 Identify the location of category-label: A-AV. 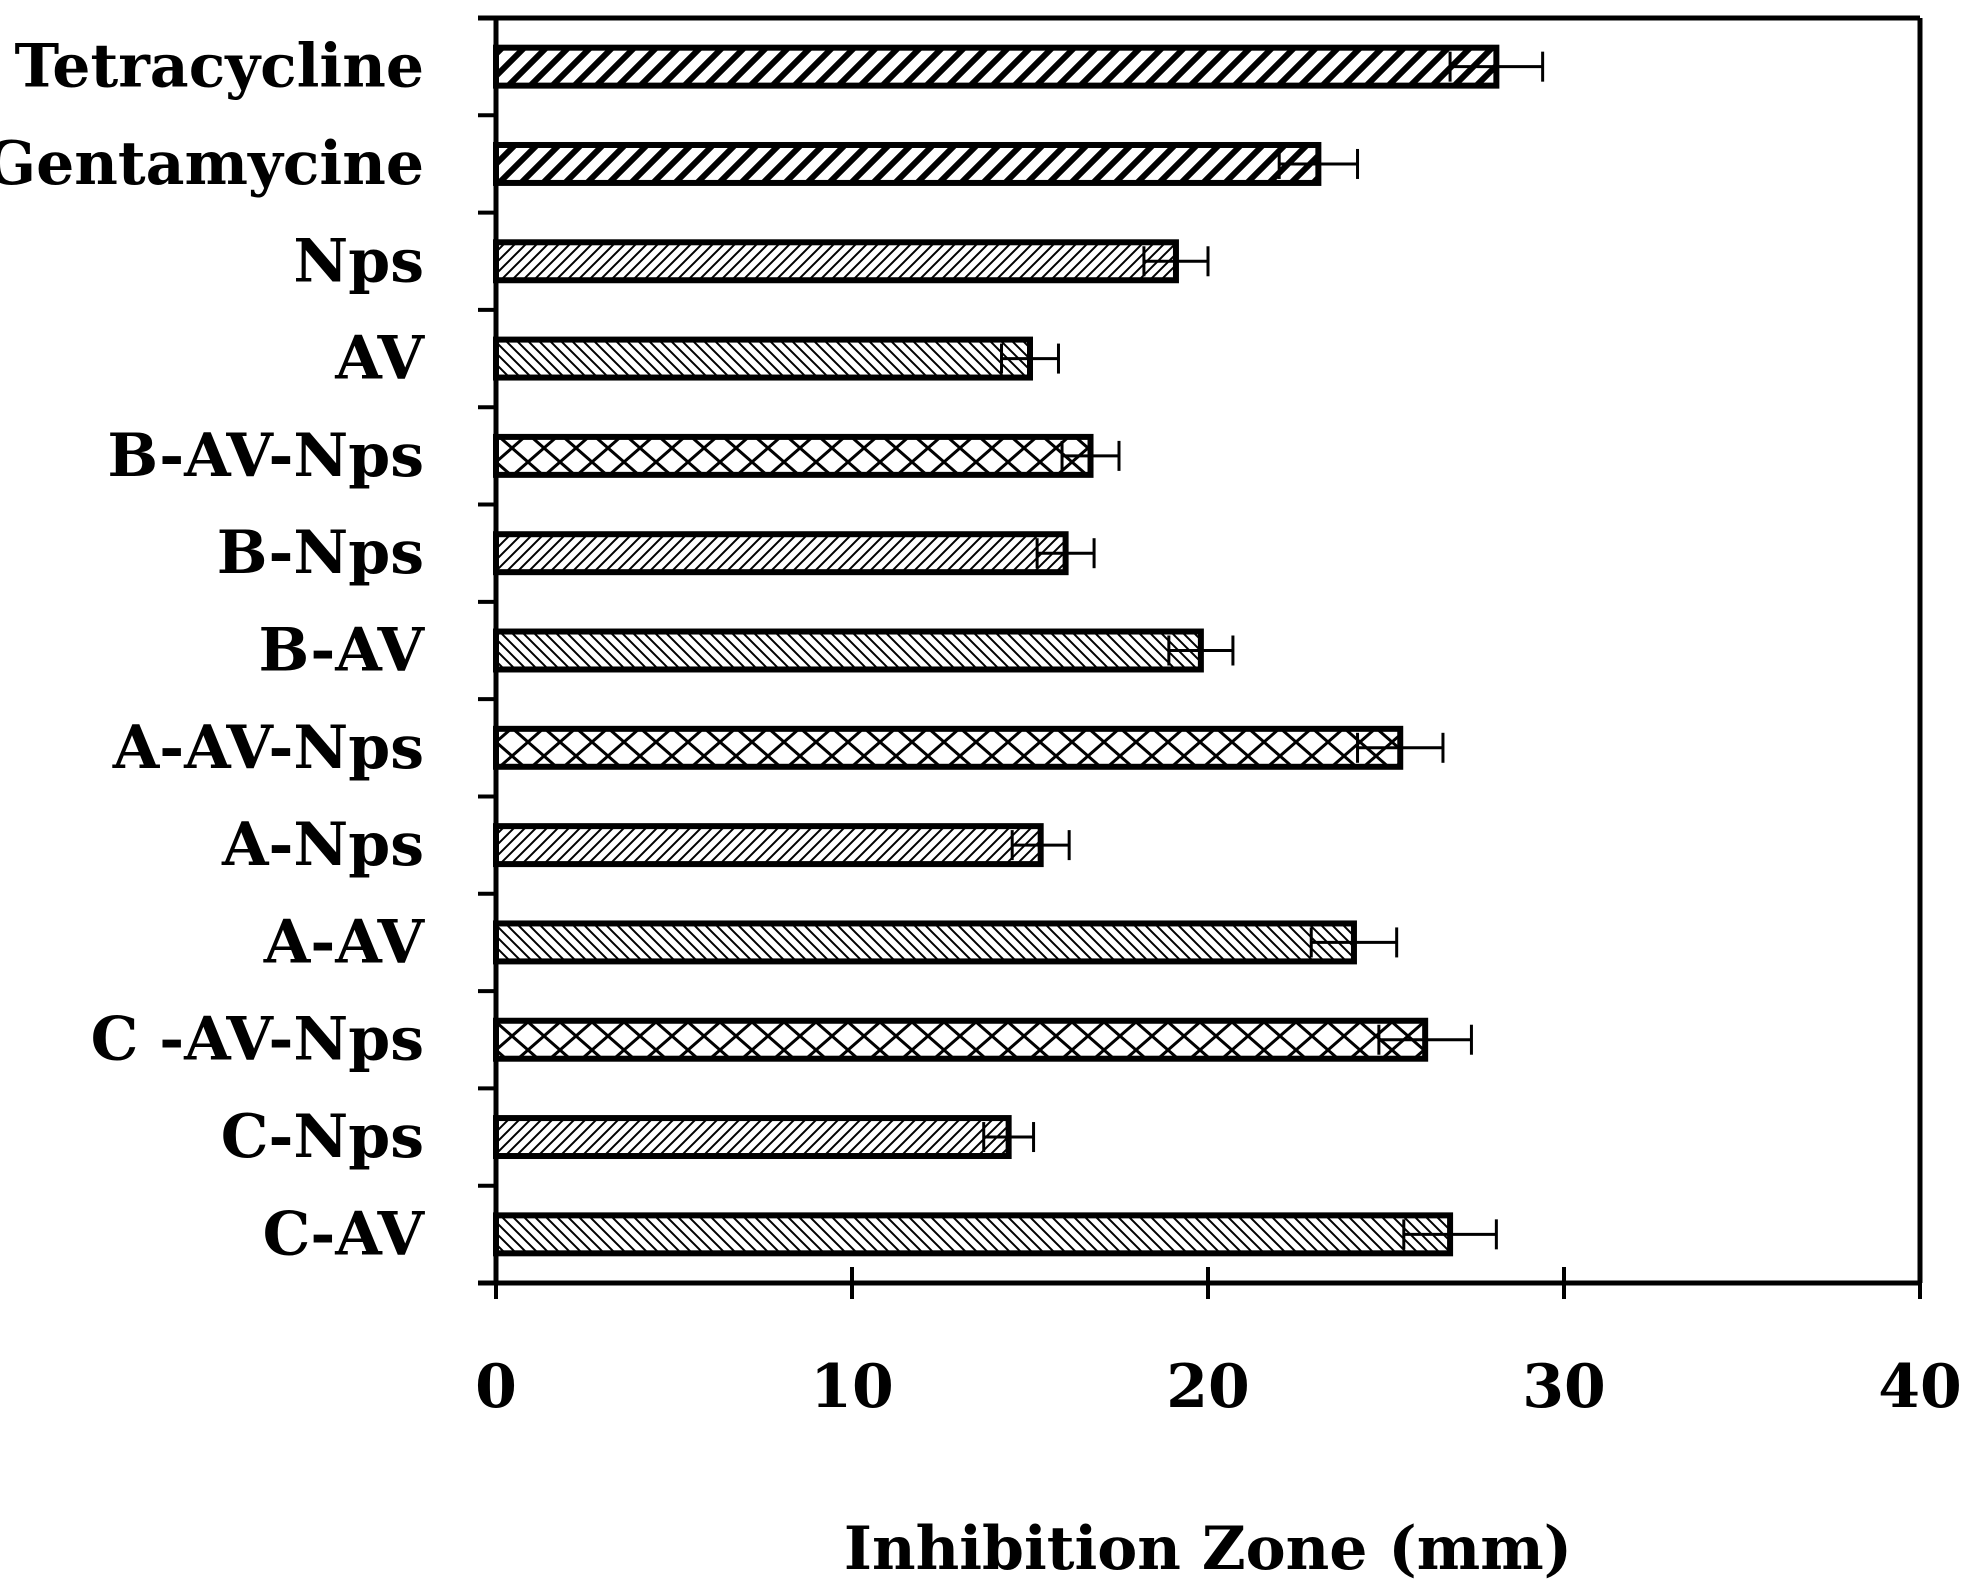
(344, 942).